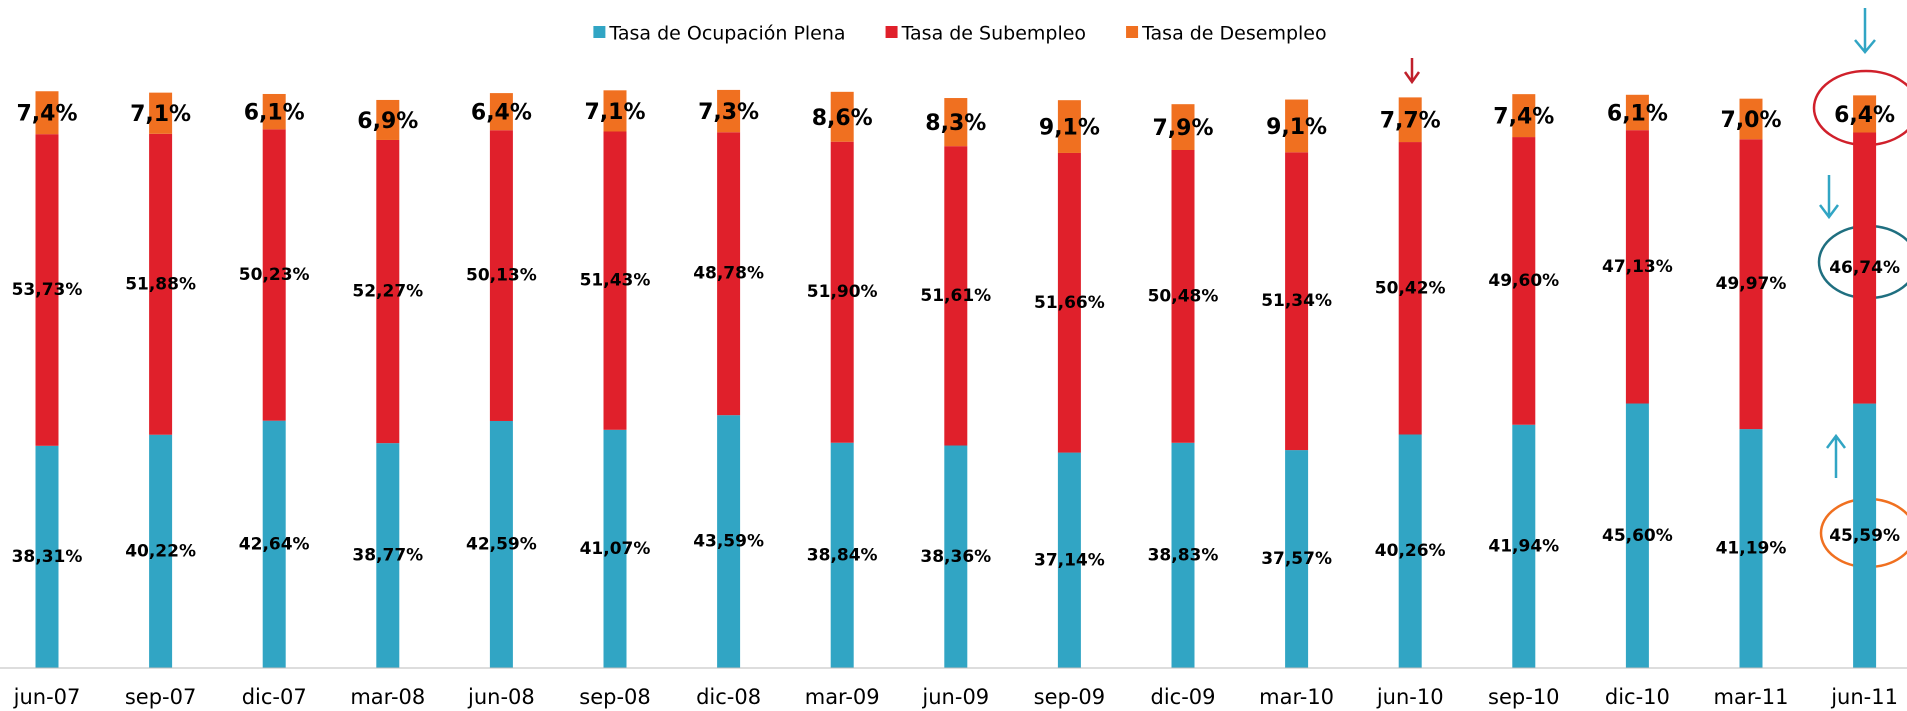  What do you see at coordinates (1234, 34) in the screenshot?
I see `legend-label: Tasa de Desempleo` at bounding box center [1234, 34].